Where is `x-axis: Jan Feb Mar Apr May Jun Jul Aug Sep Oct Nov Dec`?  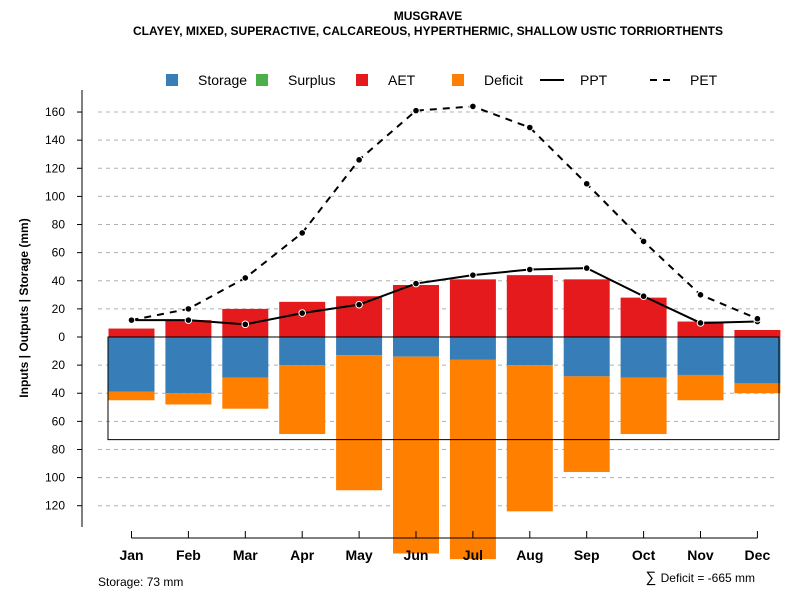 x-axis: Jan Feb Mar Apr May Jun Jul Aug Sep Oct Nov Dec is located at coordinates (444, 547).